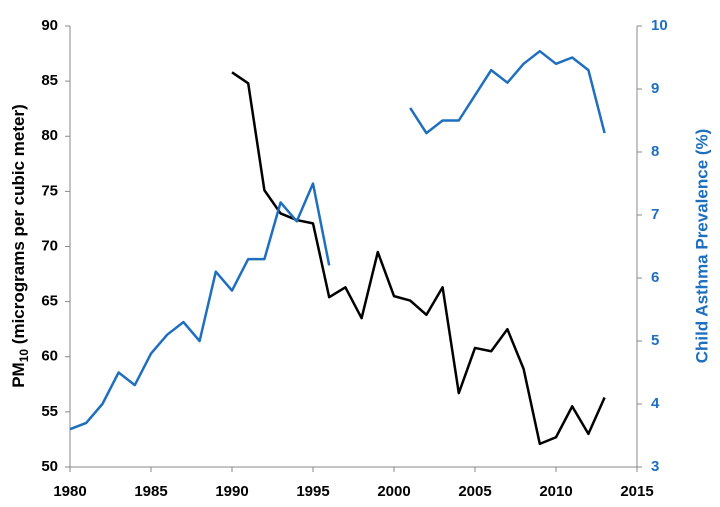  Describe the element at coordinates (49, 245) in the screenshot. I see `y-tick-label: 70` at that location.